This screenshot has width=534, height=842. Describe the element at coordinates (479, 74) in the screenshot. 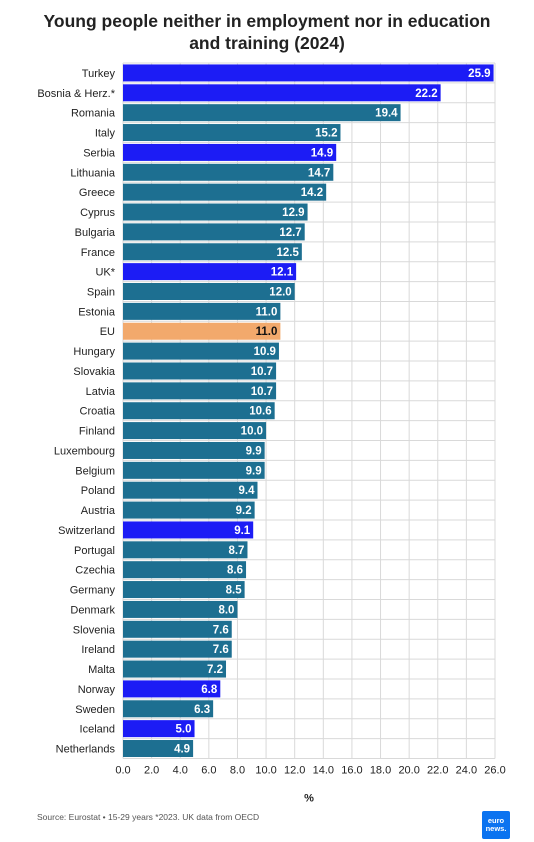

I see `value-label: 25.9` at that location.